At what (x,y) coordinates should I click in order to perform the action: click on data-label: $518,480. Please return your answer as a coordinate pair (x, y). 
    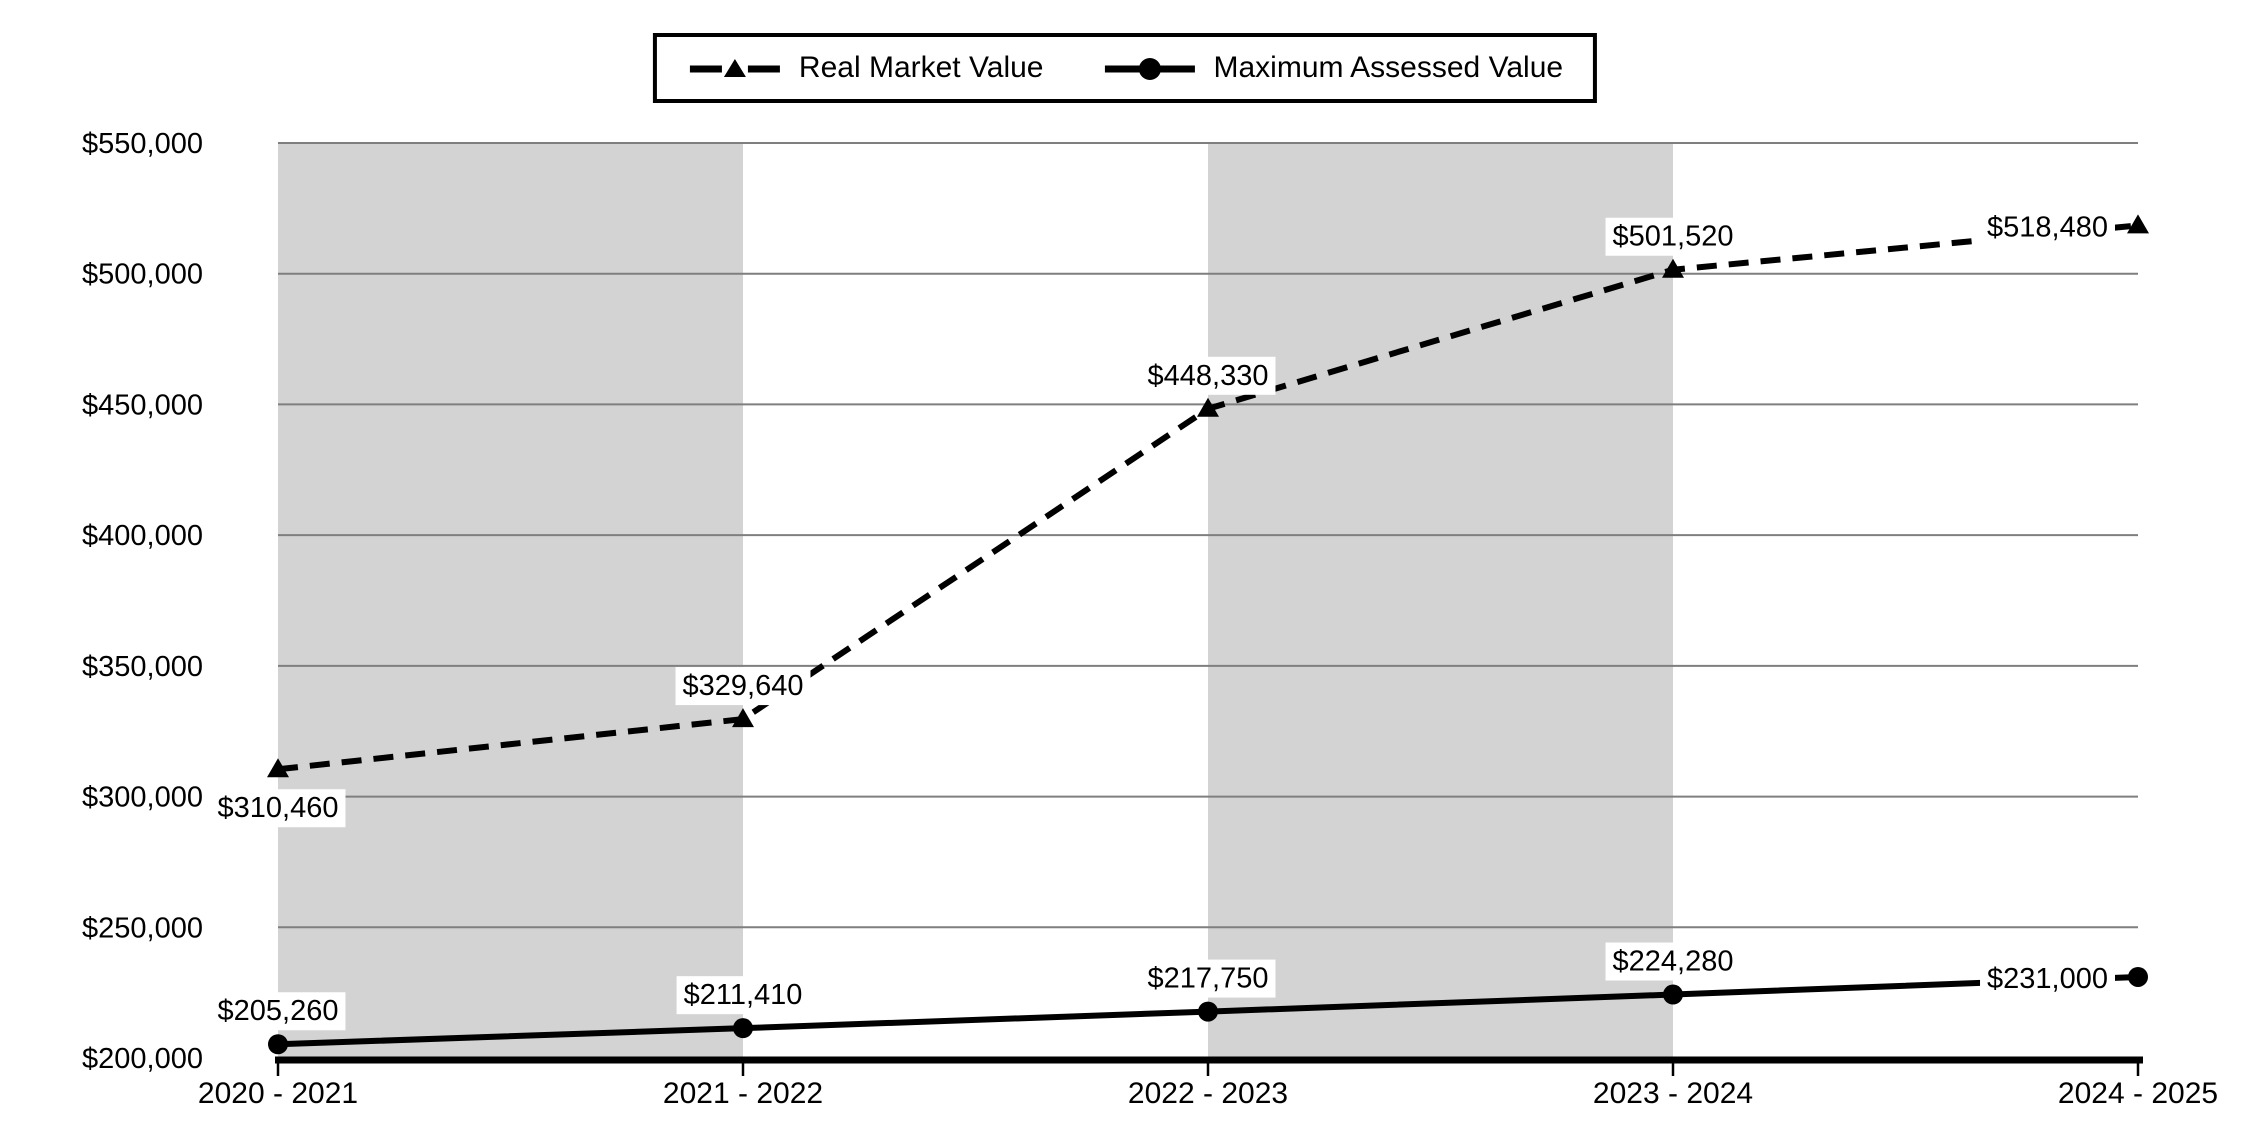
    Looking at the image, I should click on (2047, 227).